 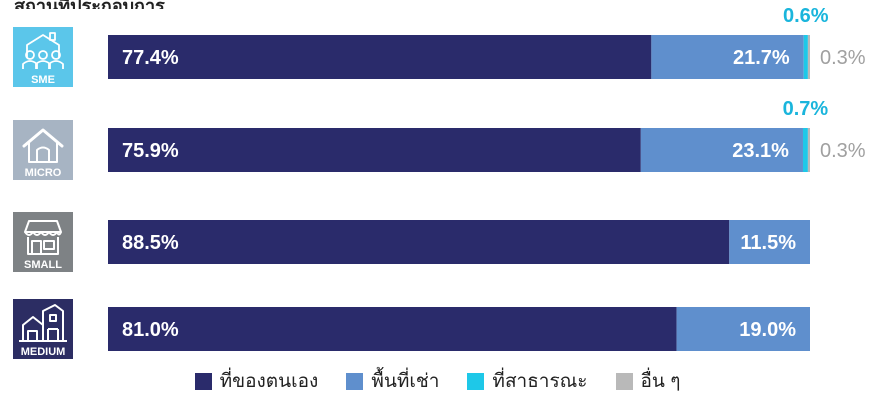 What do you see at coordinates (203, 381) in the screenshot?
I see `legend-swatch-own` at bounding box center [203, 381].